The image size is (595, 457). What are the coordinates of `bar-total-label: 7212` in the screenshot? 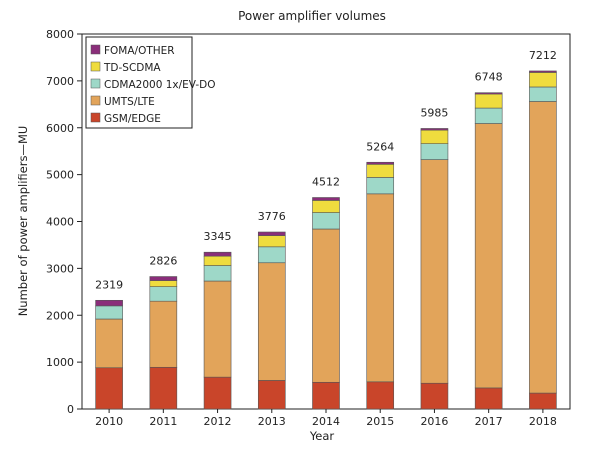 It's located at (543, 55).